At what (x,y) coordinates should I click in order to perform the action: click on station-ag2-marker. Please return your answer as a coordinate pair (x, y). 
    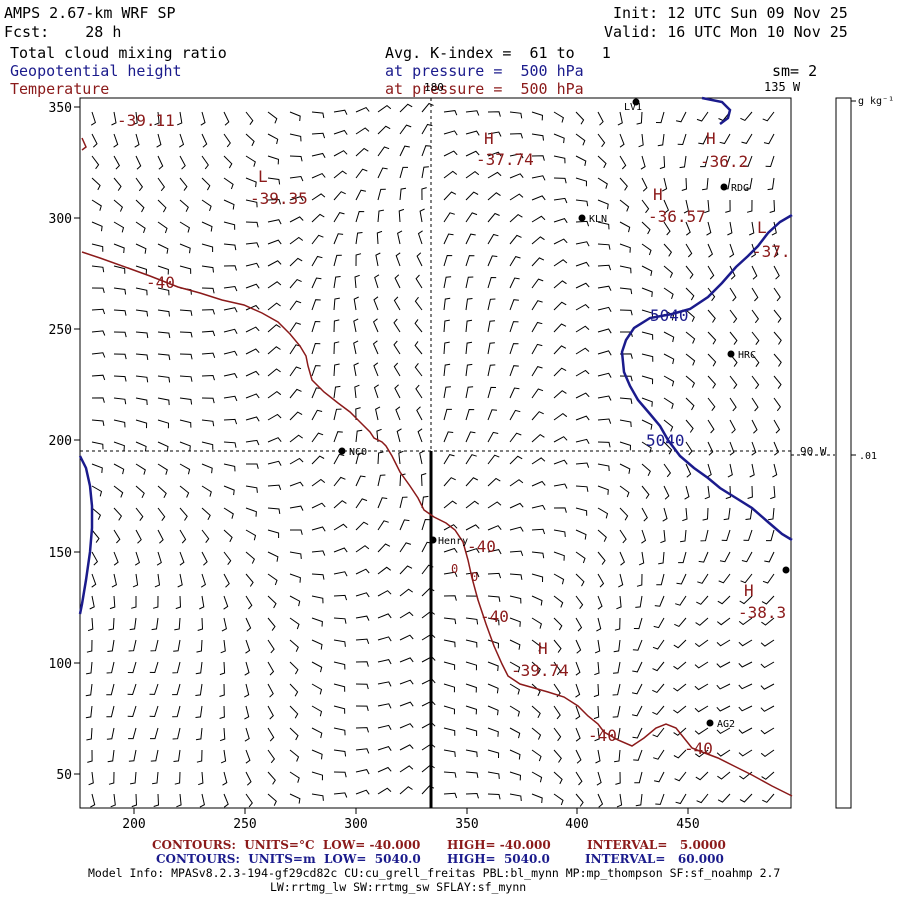
    Looking at the image, I should click on (710, 723).